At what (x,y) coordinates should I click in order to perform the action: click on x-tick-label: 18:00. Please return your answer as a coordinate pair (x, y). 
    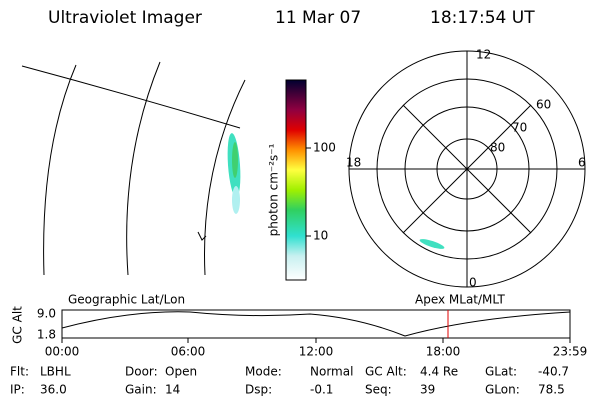
    Looking at the image, I should click on (443, 352).